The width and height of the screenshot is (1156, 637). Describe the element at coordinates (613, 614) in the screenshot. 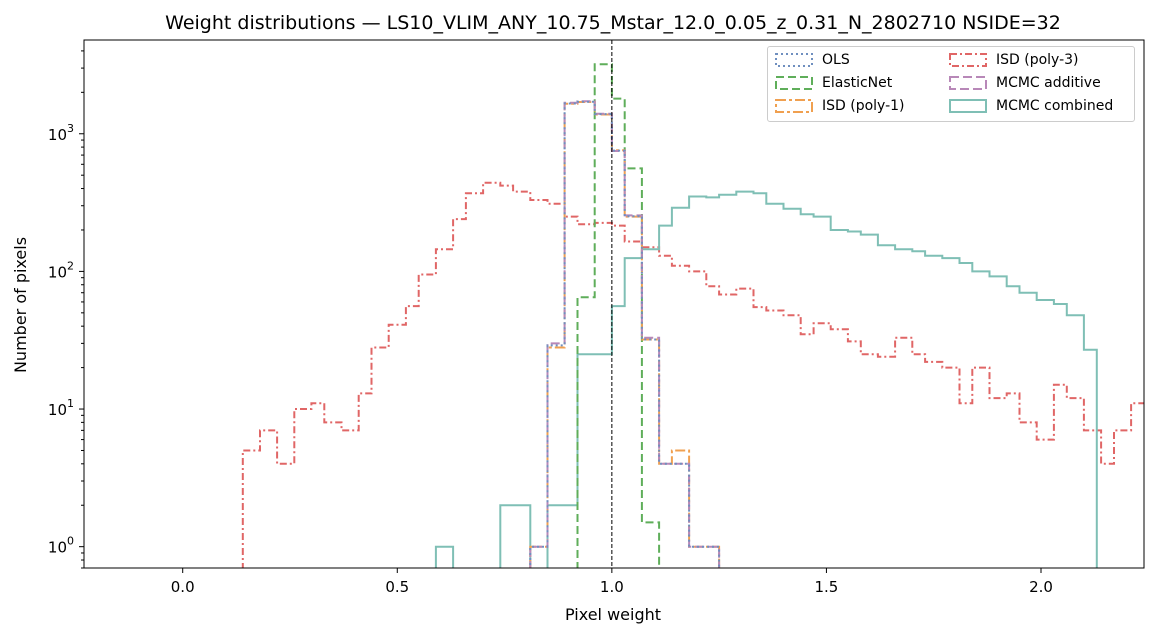

I see `x-axis-label: Pixel weight` at that location.